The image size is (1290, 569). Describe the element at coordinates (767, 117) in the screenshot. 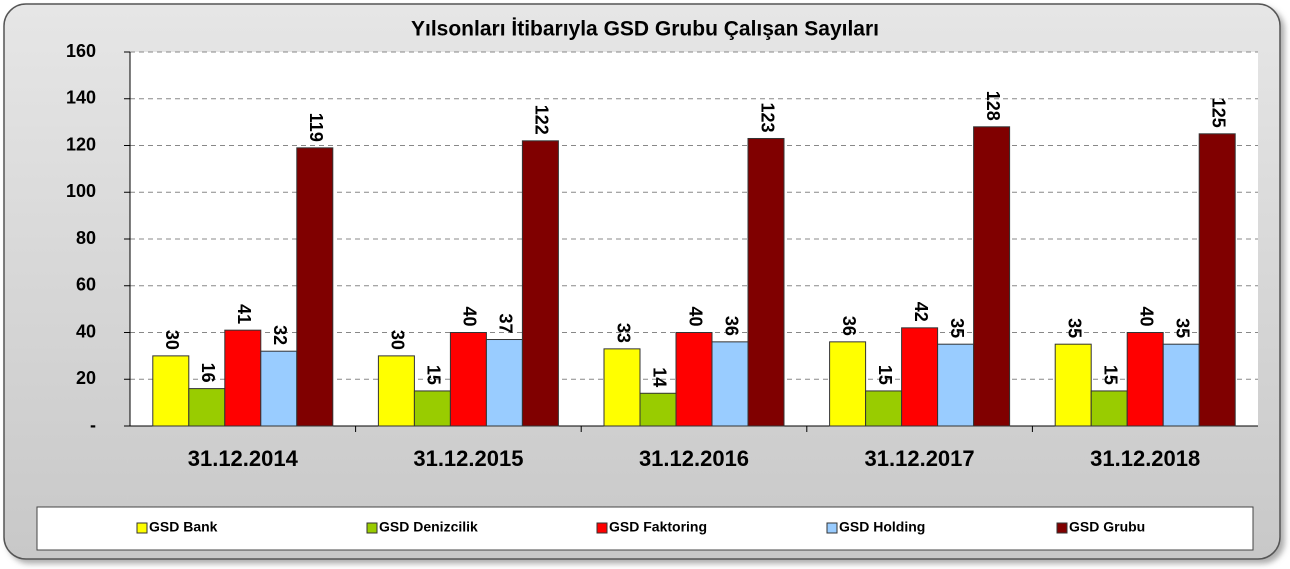

I see `value-label: 123` at that location.